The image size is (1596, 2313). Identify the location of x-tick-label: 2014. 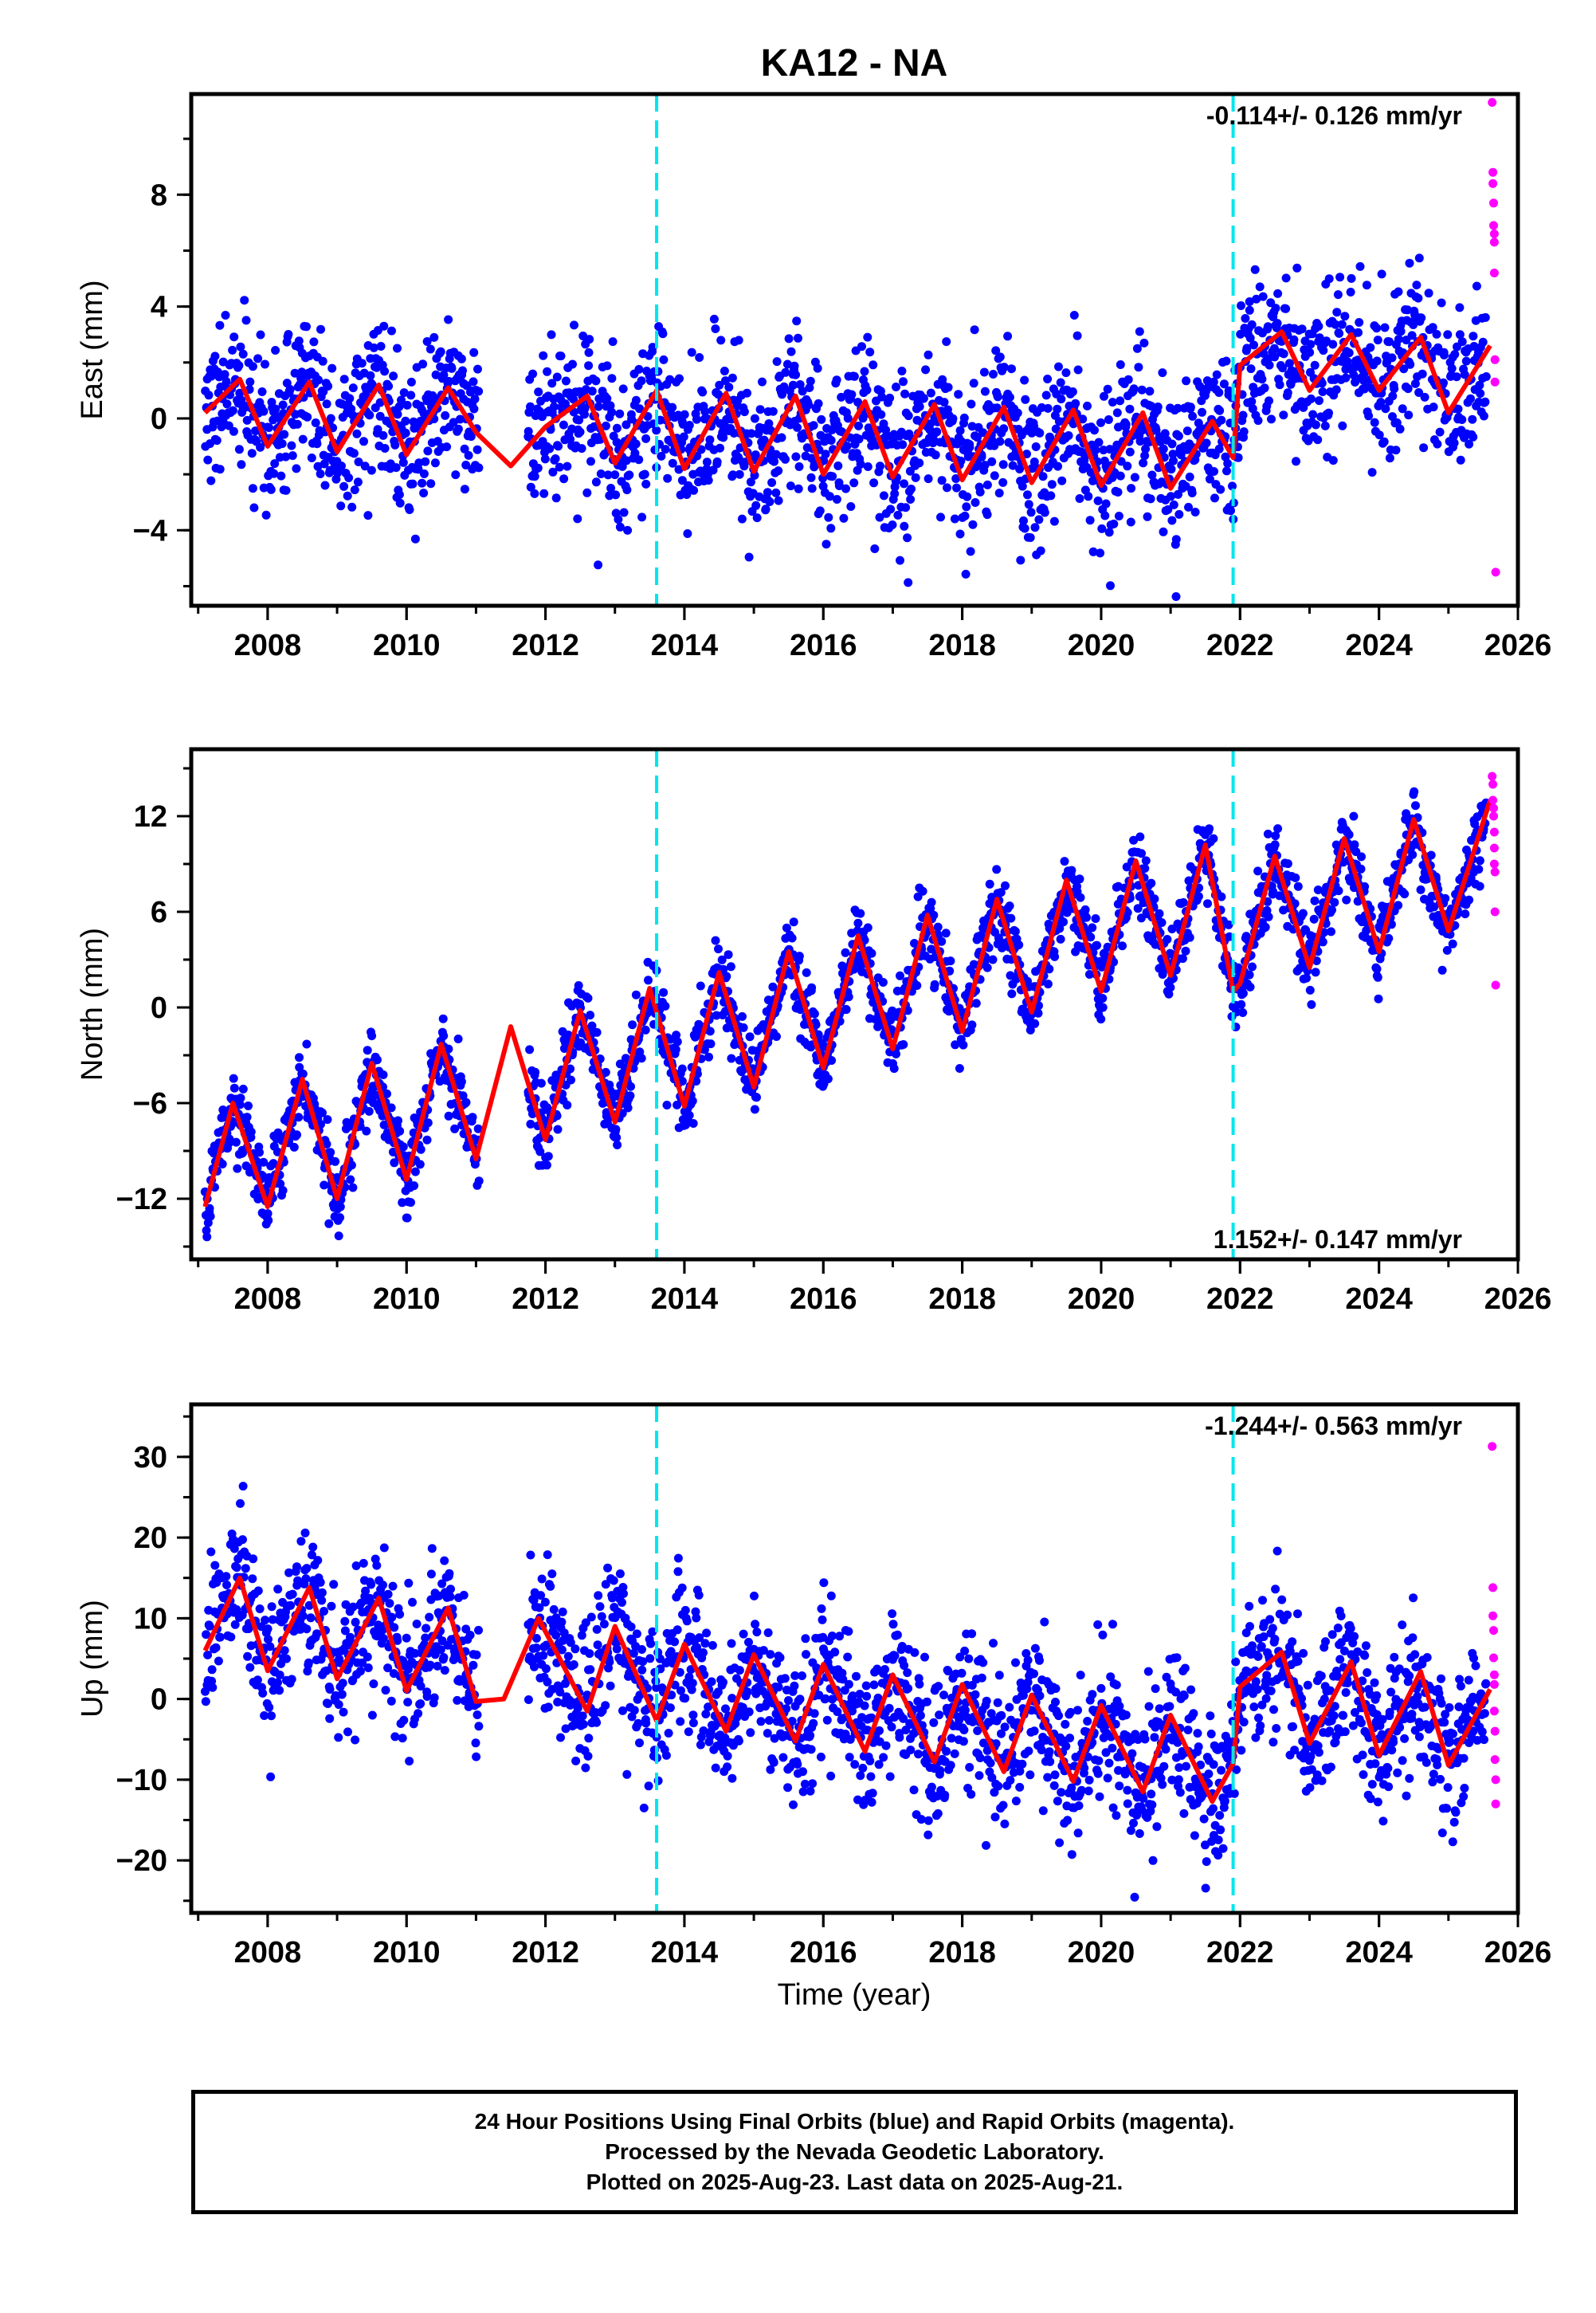
(685, 646).